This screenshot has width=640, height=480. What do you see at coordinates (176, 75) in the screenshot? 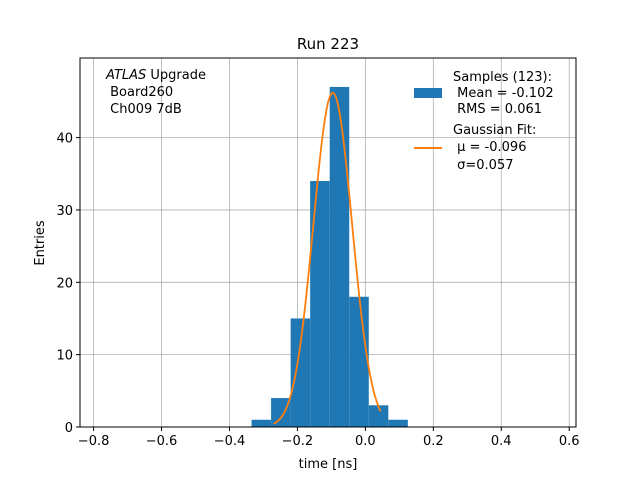
I see `annotation-upgrade: Upgrade` at bounding box center [176, 75].